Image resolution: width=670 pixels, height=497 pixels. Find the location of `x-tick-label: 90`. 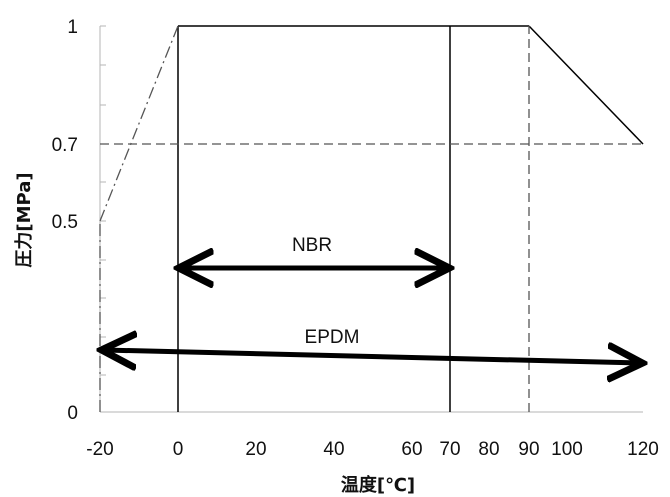

x-tick-label: 90 is located at coordinates (528, 449).